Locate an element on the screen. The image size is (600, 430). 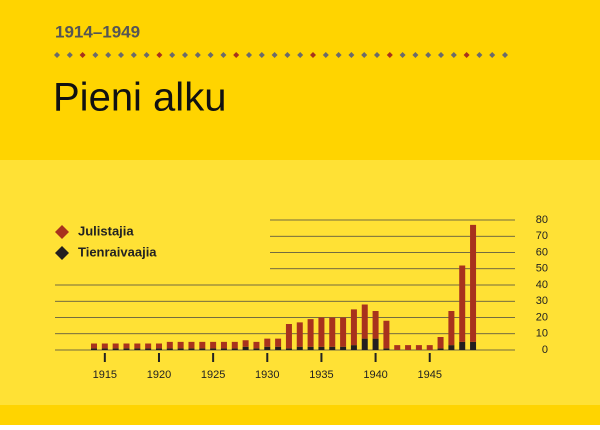
decoration is located at coordinates (281, 55).